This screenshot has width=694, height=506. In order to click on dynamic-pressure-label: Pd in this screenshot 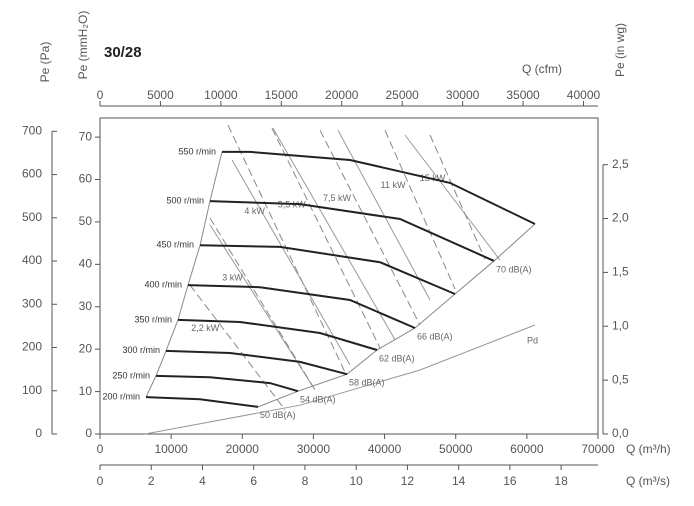, I will do `click(532, 340)`.